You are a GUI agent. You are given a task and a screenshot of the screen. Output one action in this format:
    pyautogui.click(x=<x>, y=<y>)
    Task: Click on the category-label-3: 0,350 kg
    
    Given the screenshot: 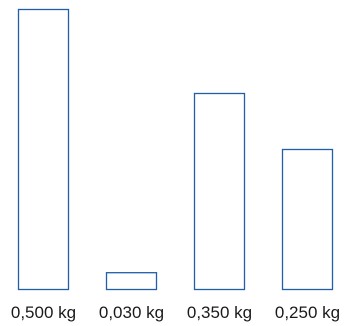 What is the action you would take?
    pyautogui.click(x=219, y=312)
    